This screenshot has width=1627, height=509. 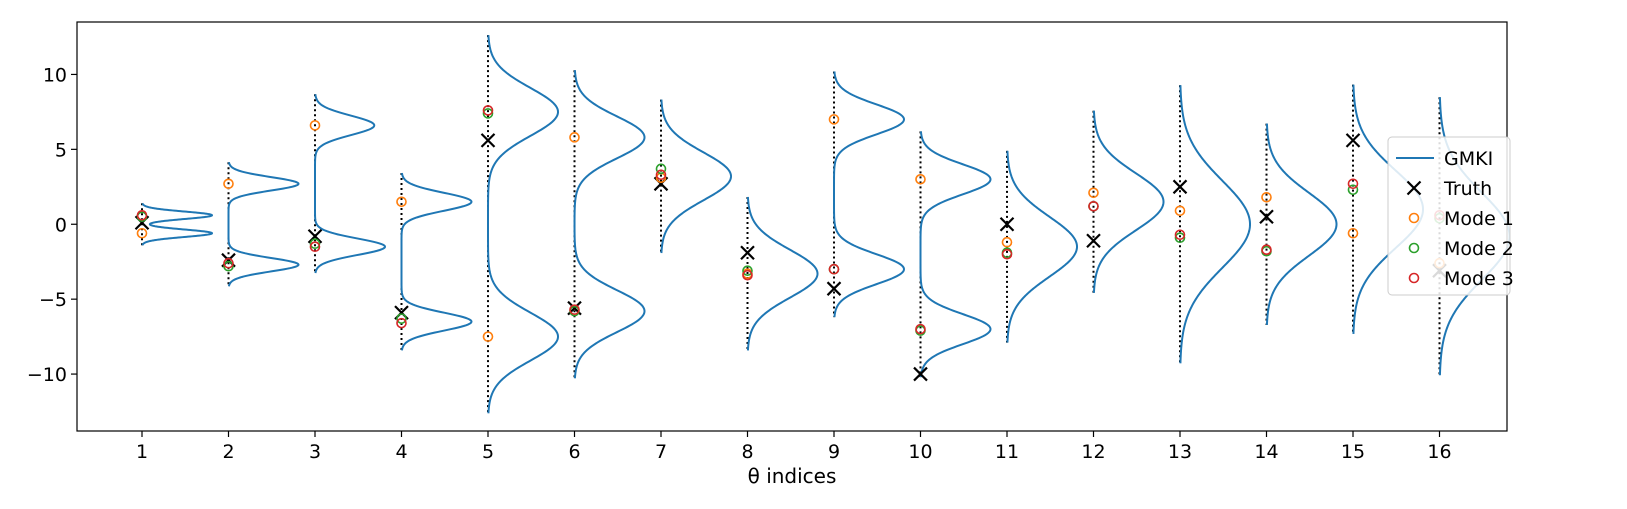 What do you see at coordinates (1467, 189) in the screenshot?
I see `legend-label-truth: Truth` at bounding box center [1467, 189].